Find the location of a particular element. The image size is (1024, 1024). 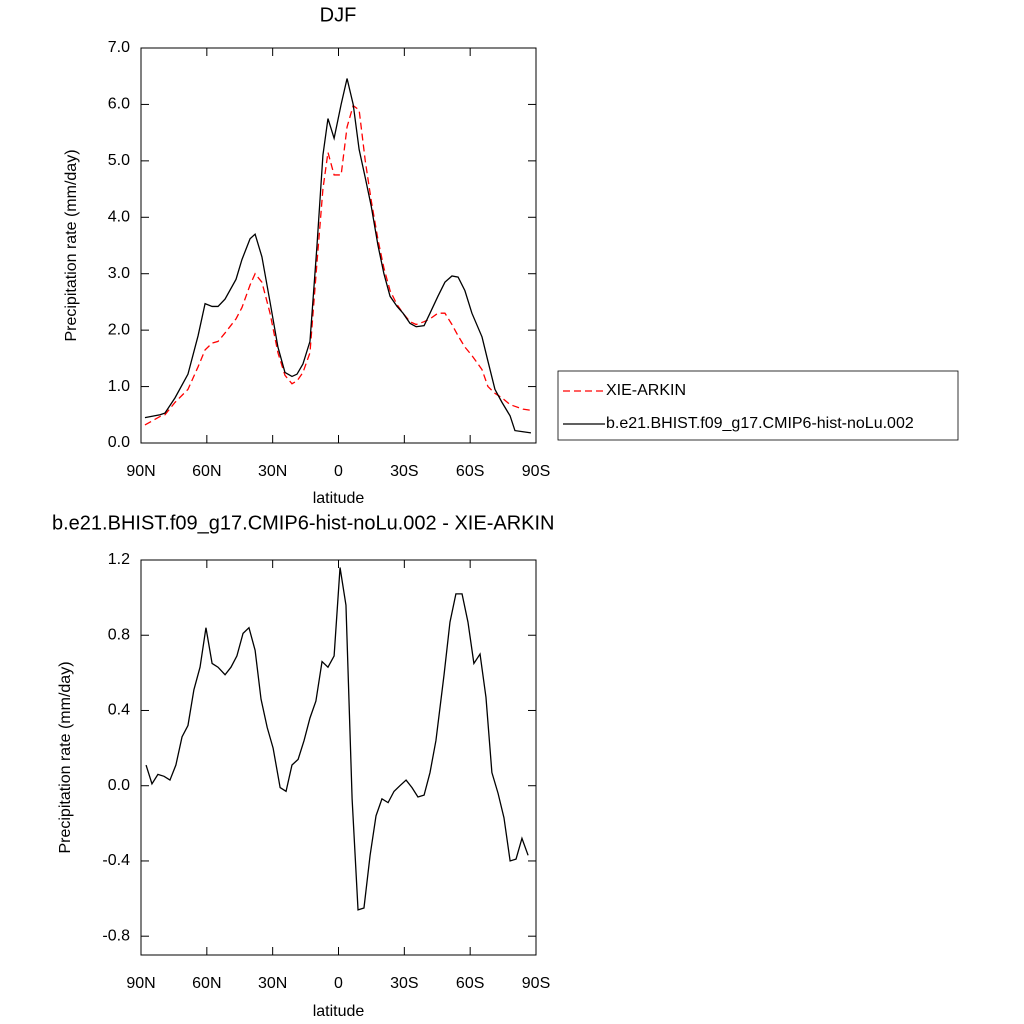

y-tick-label: -0.8 is located at coordinates (116, 935).